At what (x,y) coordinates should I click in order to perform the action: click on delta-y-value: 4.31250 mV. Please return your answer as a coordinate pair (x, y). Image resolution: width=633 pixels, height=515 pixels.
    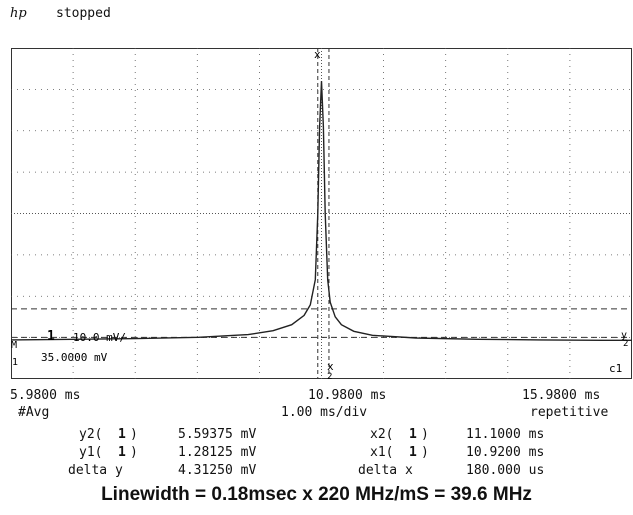
    Looking at the image, I should click on (217, 470).